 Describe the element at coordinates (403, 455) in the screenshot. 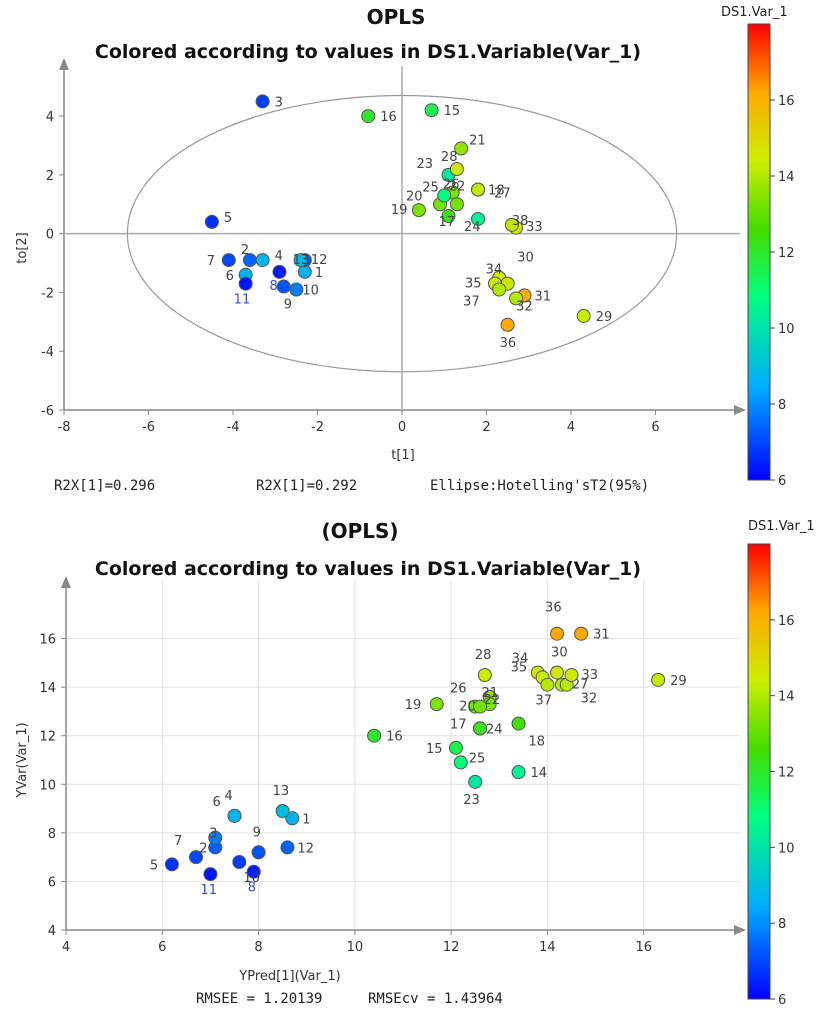

I see `score-plot-xlabel: t[1]` at that location.